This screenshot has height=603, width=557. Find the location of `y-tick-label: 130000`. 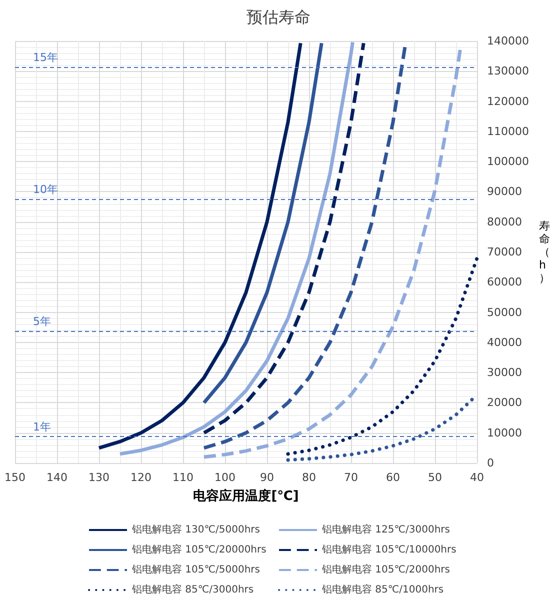

y-tick-label: 130000 is located at coordinates (508, 71).